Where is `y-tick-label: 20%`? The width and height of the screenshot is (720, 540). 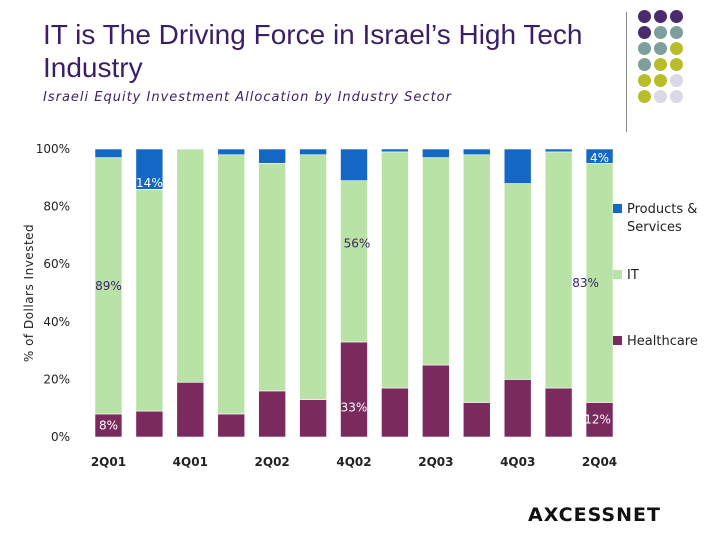 y-tick-label: 20% is located at coordinates (56, 379).